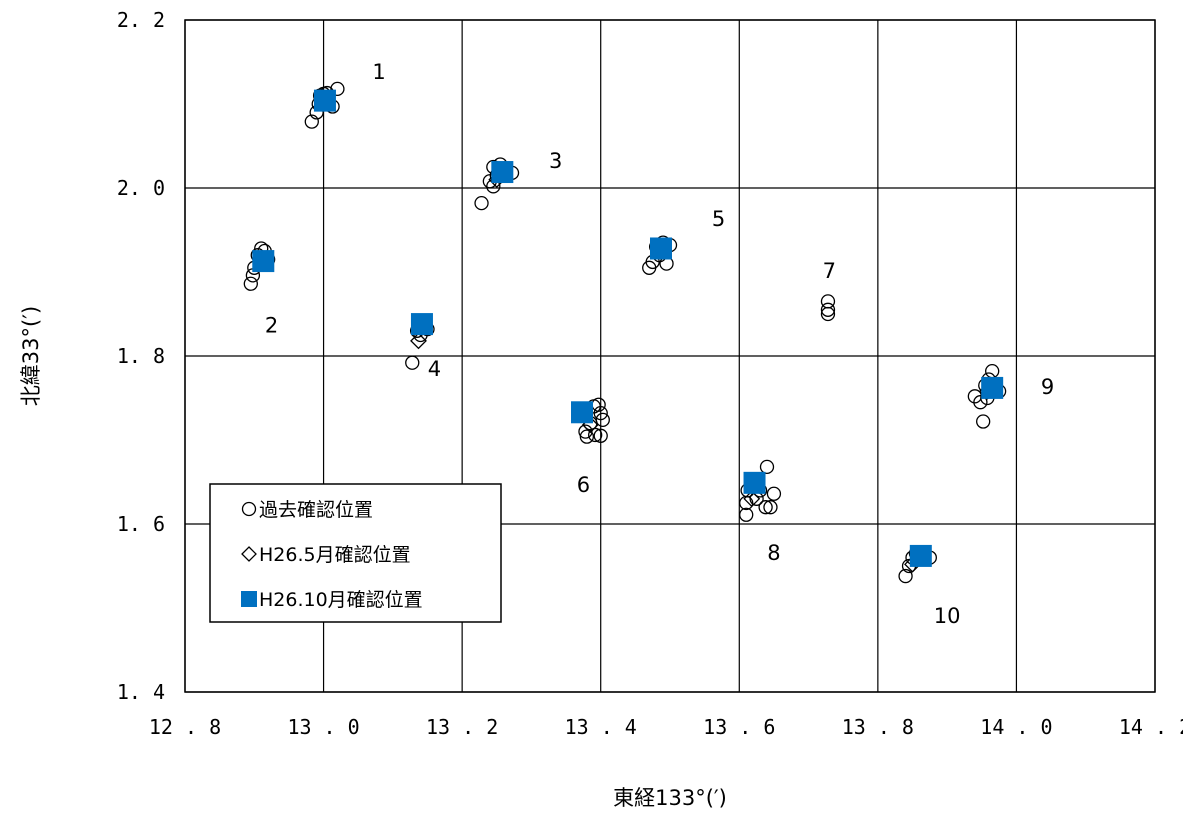 The height and width of the screenshot is (816, 1183). What do you see at coordinates (1151, 727) in the screenshot?
I see `x-tick-label: 14 . 2` at bounding box center [1151, 727].